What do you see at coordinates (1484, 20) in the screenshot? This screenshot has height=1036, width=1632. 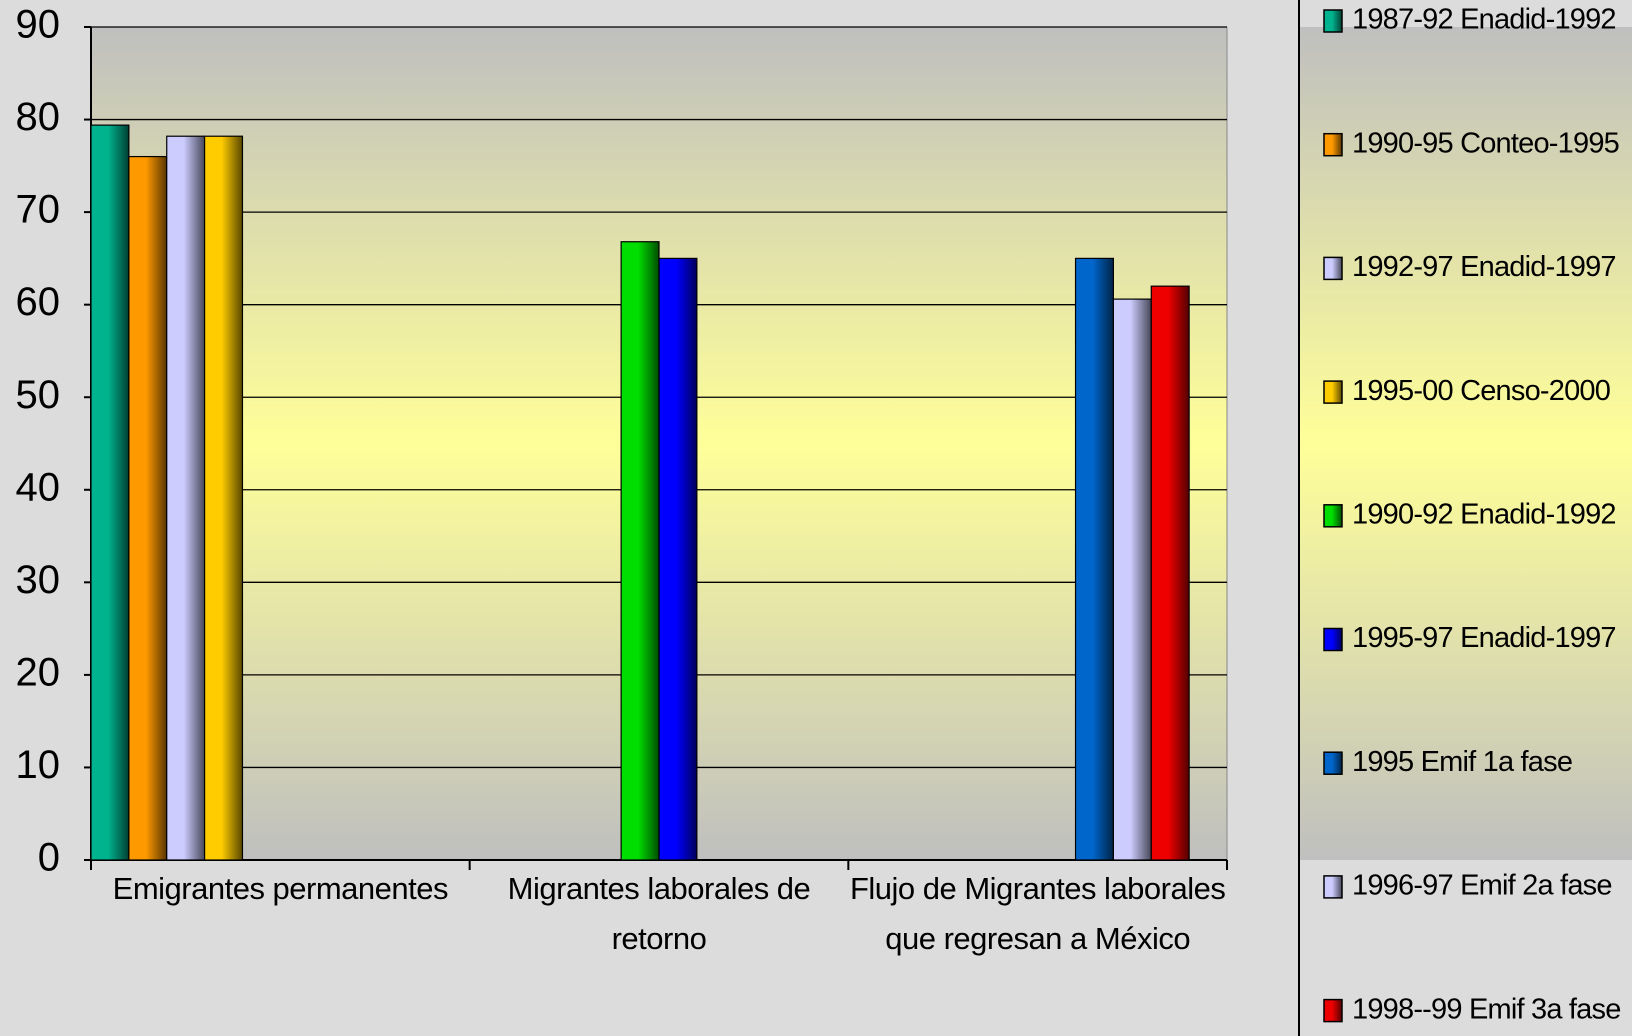 I see `legend-label: 1987-92 Enadid-1992` at bounding box center [1484, 20].